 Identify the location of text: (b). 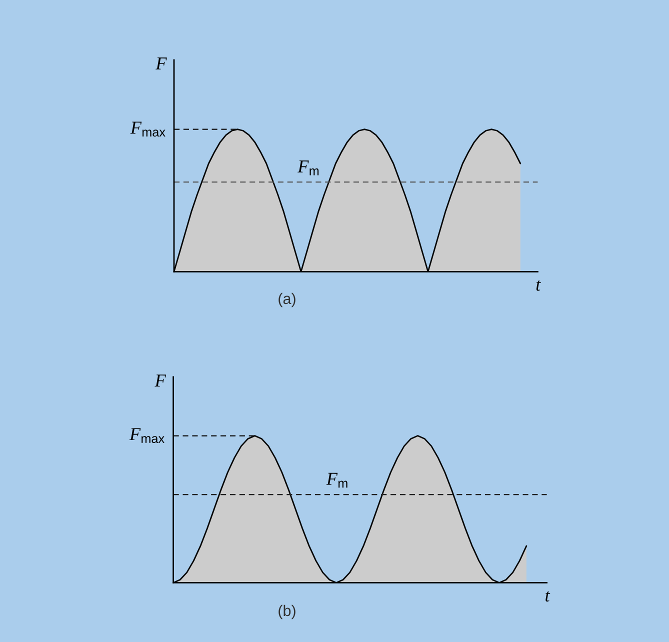
(287, 612).